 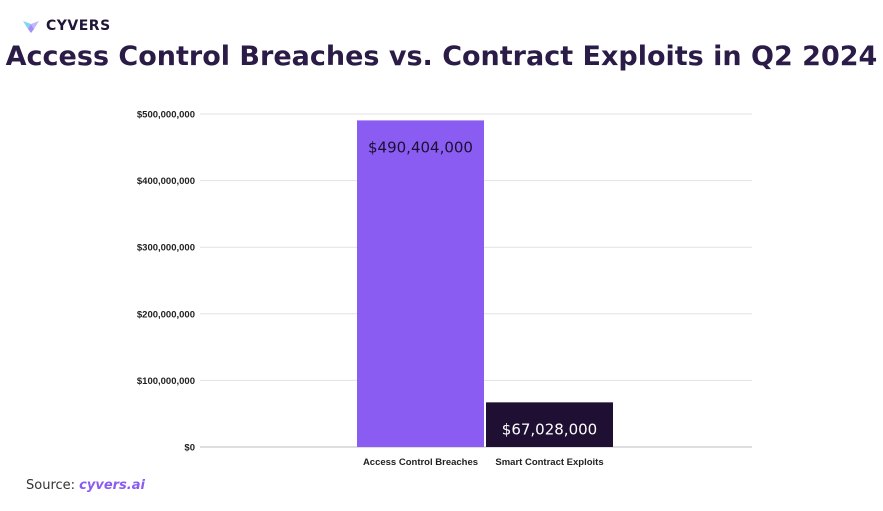 I want to click on y-tick-label: $100,000,000, so click(x=166, y=381).